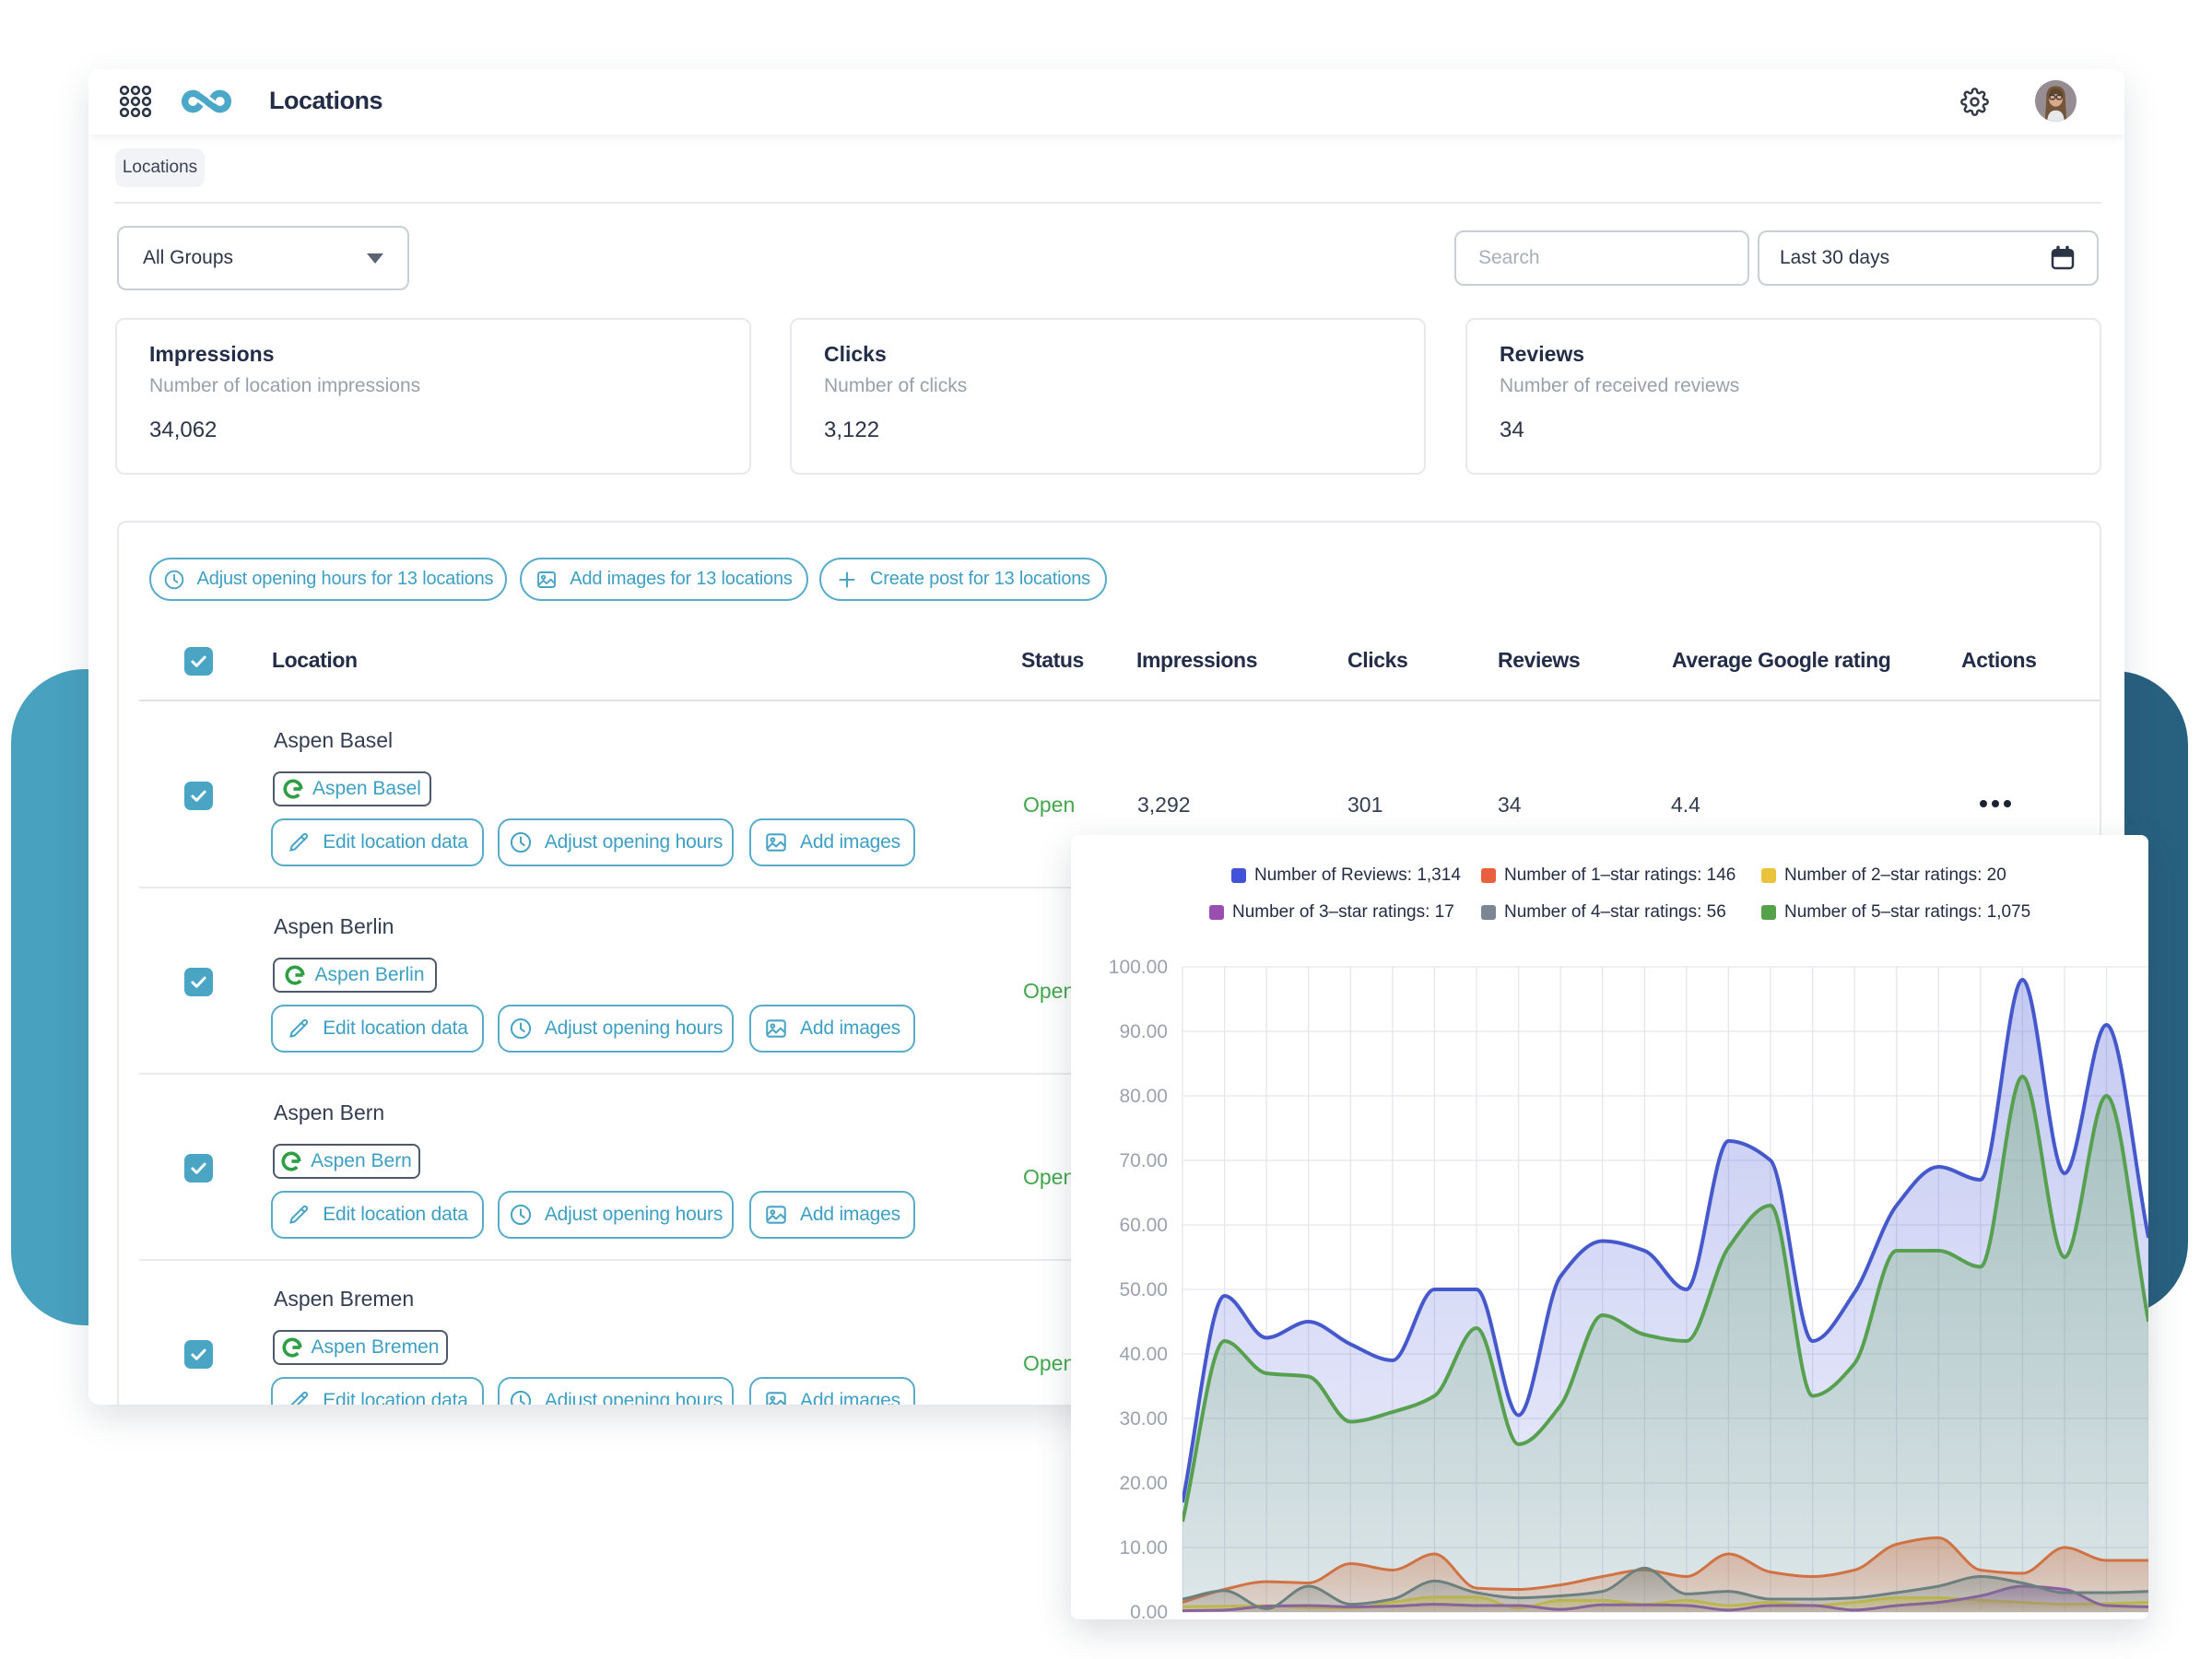 The height and width of the screenshot is (1659, 2212). Describe the element at coordinates (1143, 1419) in the screenshot. I see `svg-text: 30.00` at that location.